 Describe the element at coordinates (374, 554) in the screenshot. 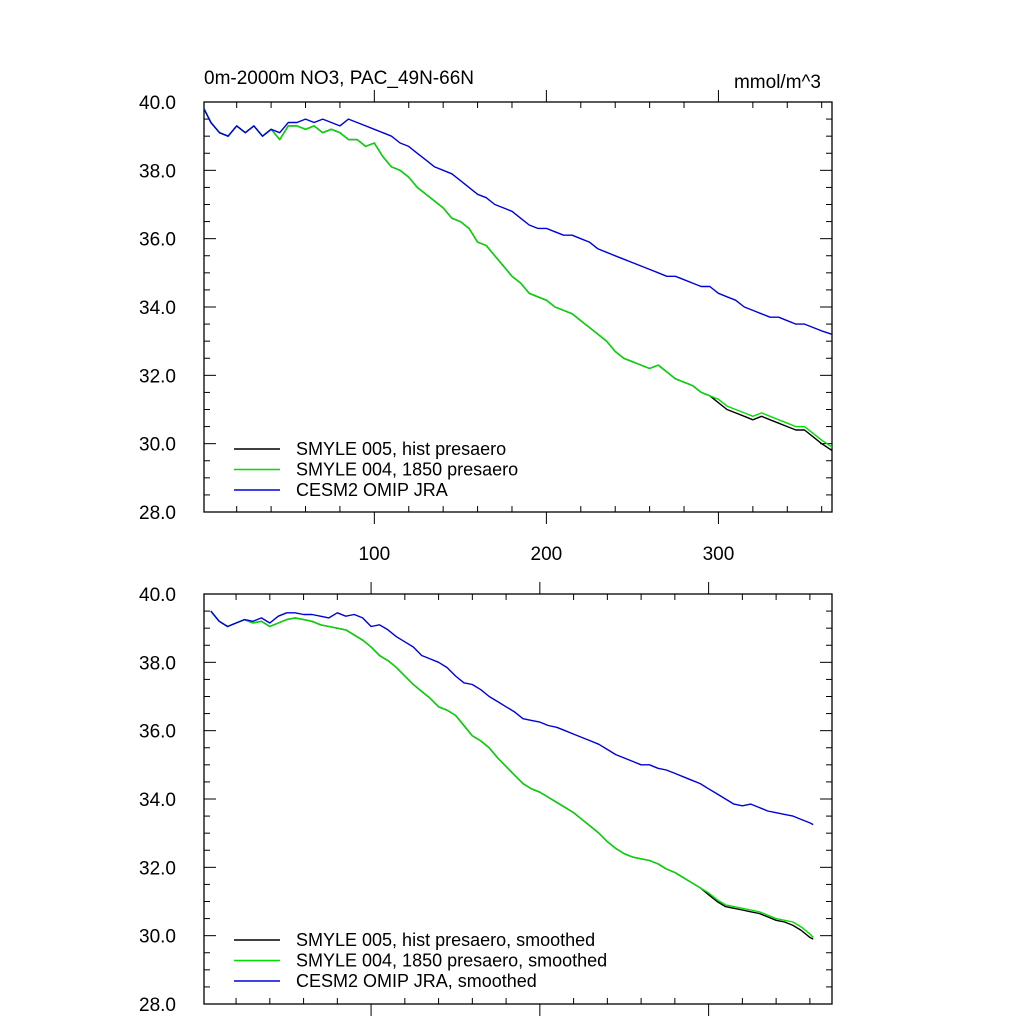

I see `x-tick-label: 100` at that location.